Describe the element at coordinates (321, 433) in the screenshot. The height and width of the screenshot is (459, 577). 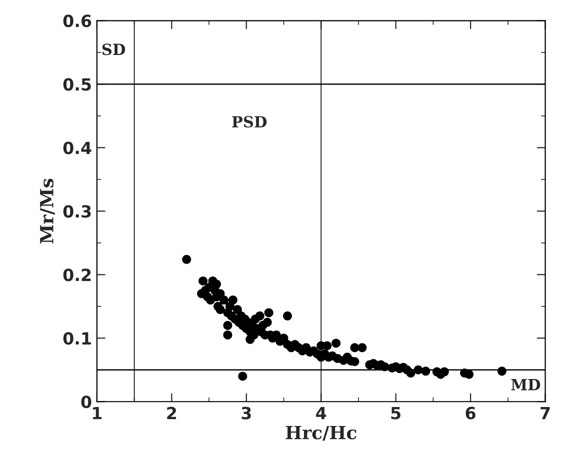
I see `x-axis-title: Hrc/Hc` at that location.